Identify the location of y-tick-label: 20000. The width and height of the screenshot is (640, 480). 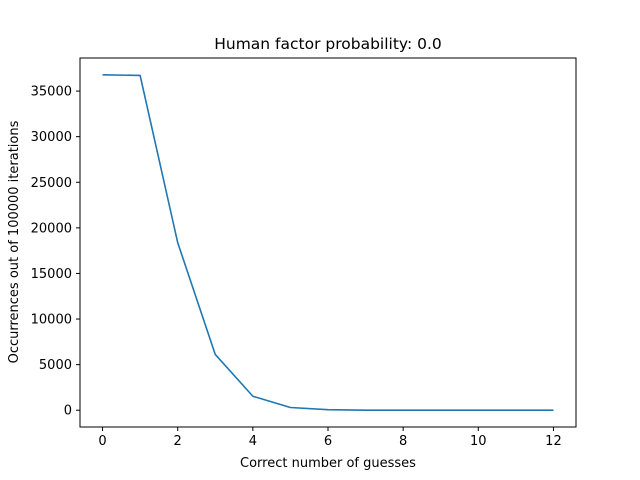
(51, 228).